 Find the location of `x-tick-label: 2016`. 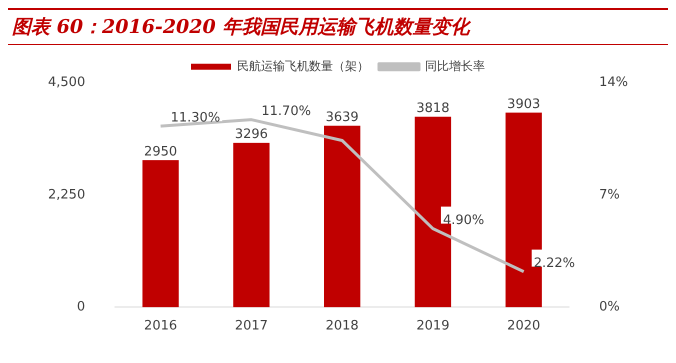

x-tick-label: 2016 is located at coordinates (161, 326).